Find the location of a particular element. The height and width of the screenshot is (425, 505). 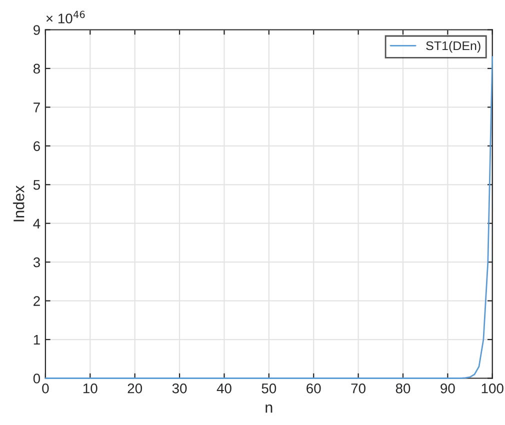

y-tick-label: 2 is located at coordinates (37, 301).